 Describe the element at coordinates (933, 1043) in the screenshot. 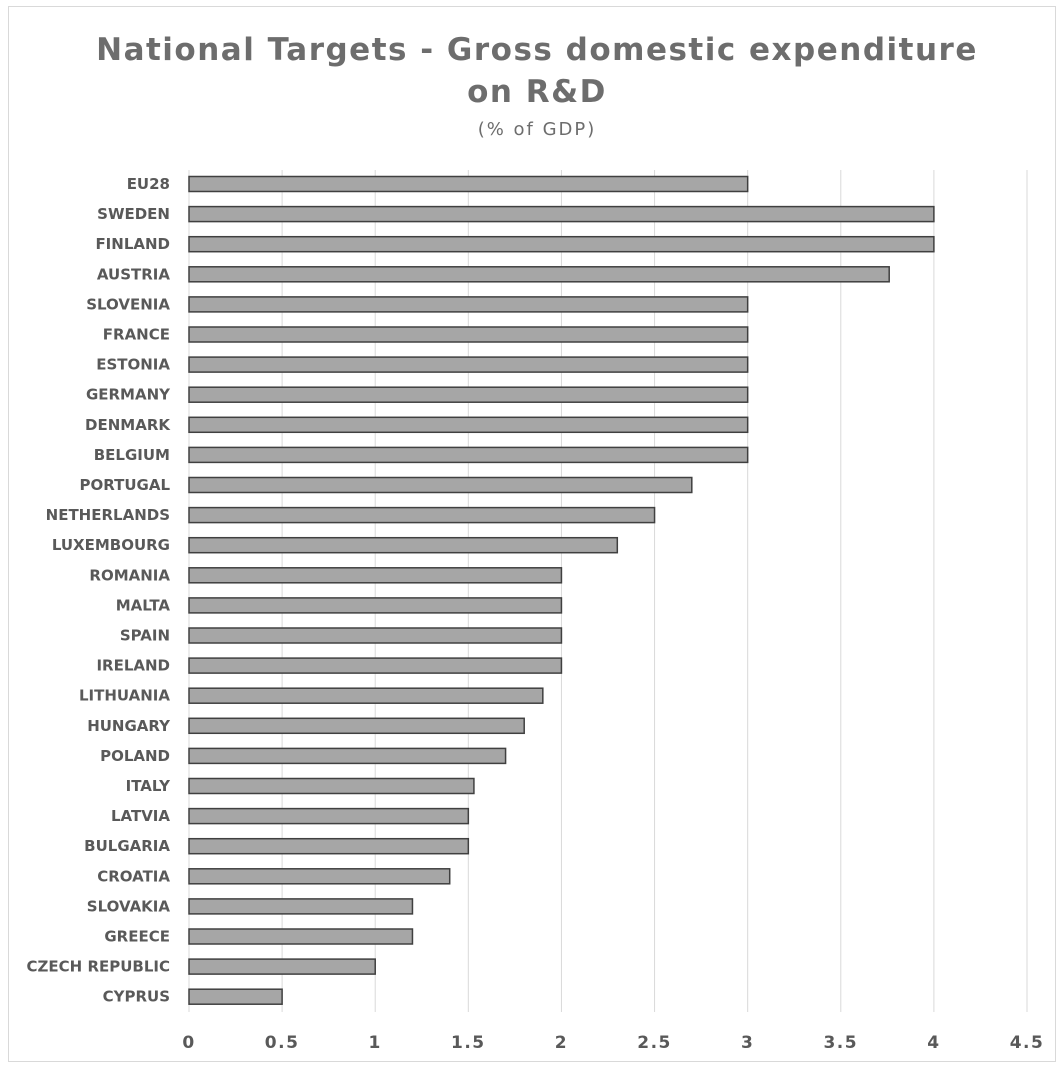

I see `x-tick-label: 4` at that location.